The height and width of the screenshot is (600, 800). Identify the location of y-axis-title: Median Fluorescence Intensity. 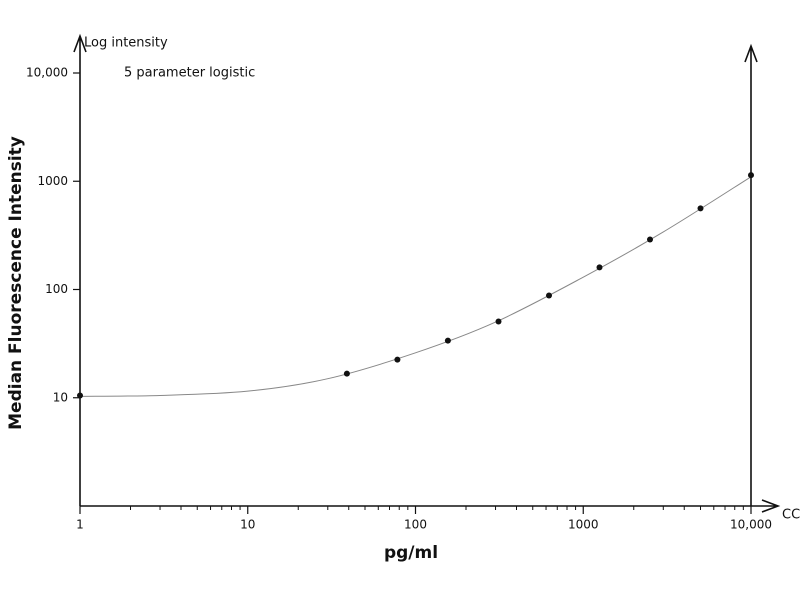
(16, 283).